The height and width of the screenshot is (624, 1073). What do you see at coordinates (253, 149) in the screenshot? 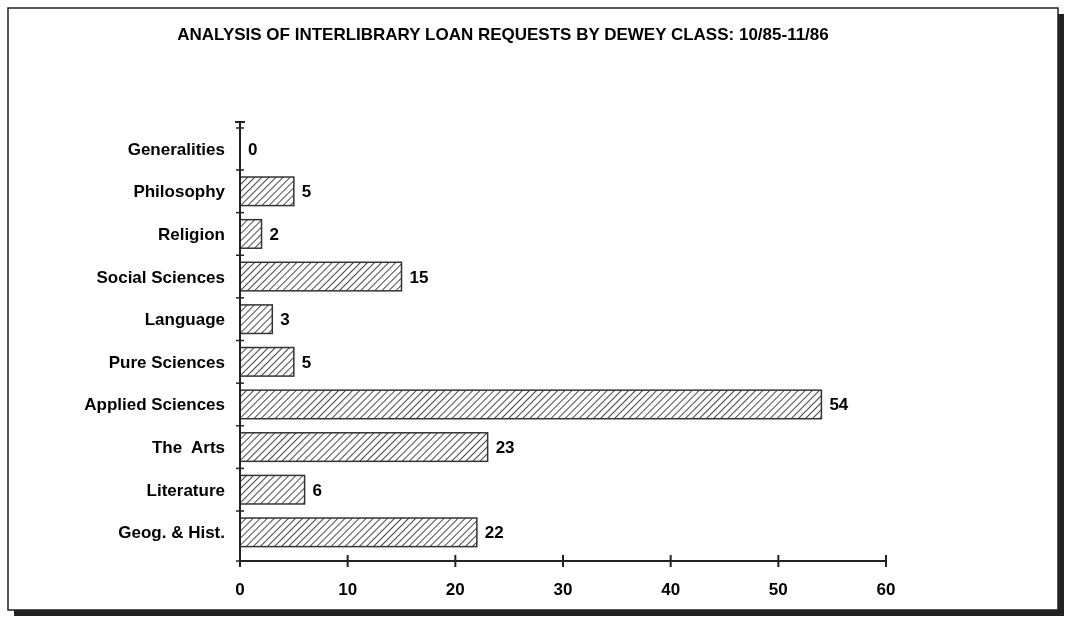
I see `data-label: 0` at bounding box center [253, 149].